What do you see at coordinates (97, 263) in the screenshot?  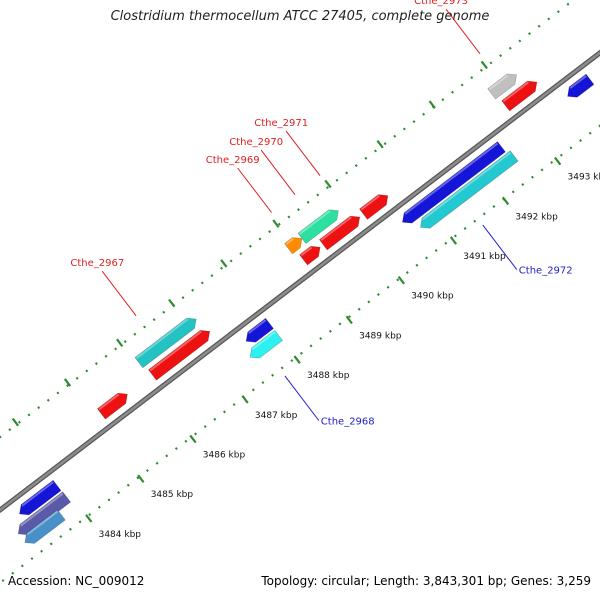 I see `gene-label: Cthe_2967` at bounding box center [97, 263].